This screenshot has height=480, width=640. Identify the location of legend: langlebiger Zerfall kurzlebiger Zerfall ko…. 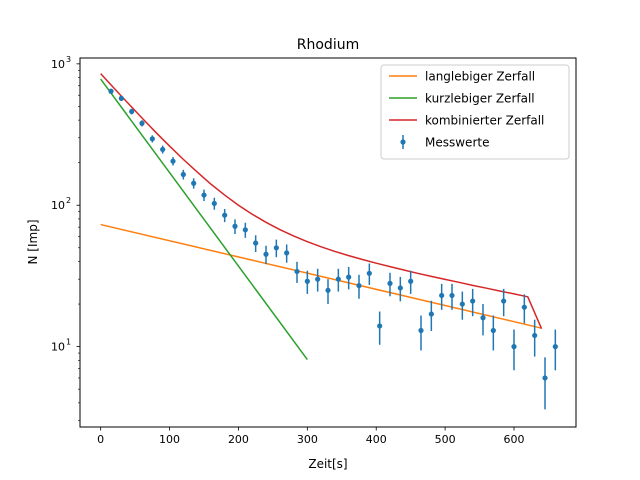
(475, 112).